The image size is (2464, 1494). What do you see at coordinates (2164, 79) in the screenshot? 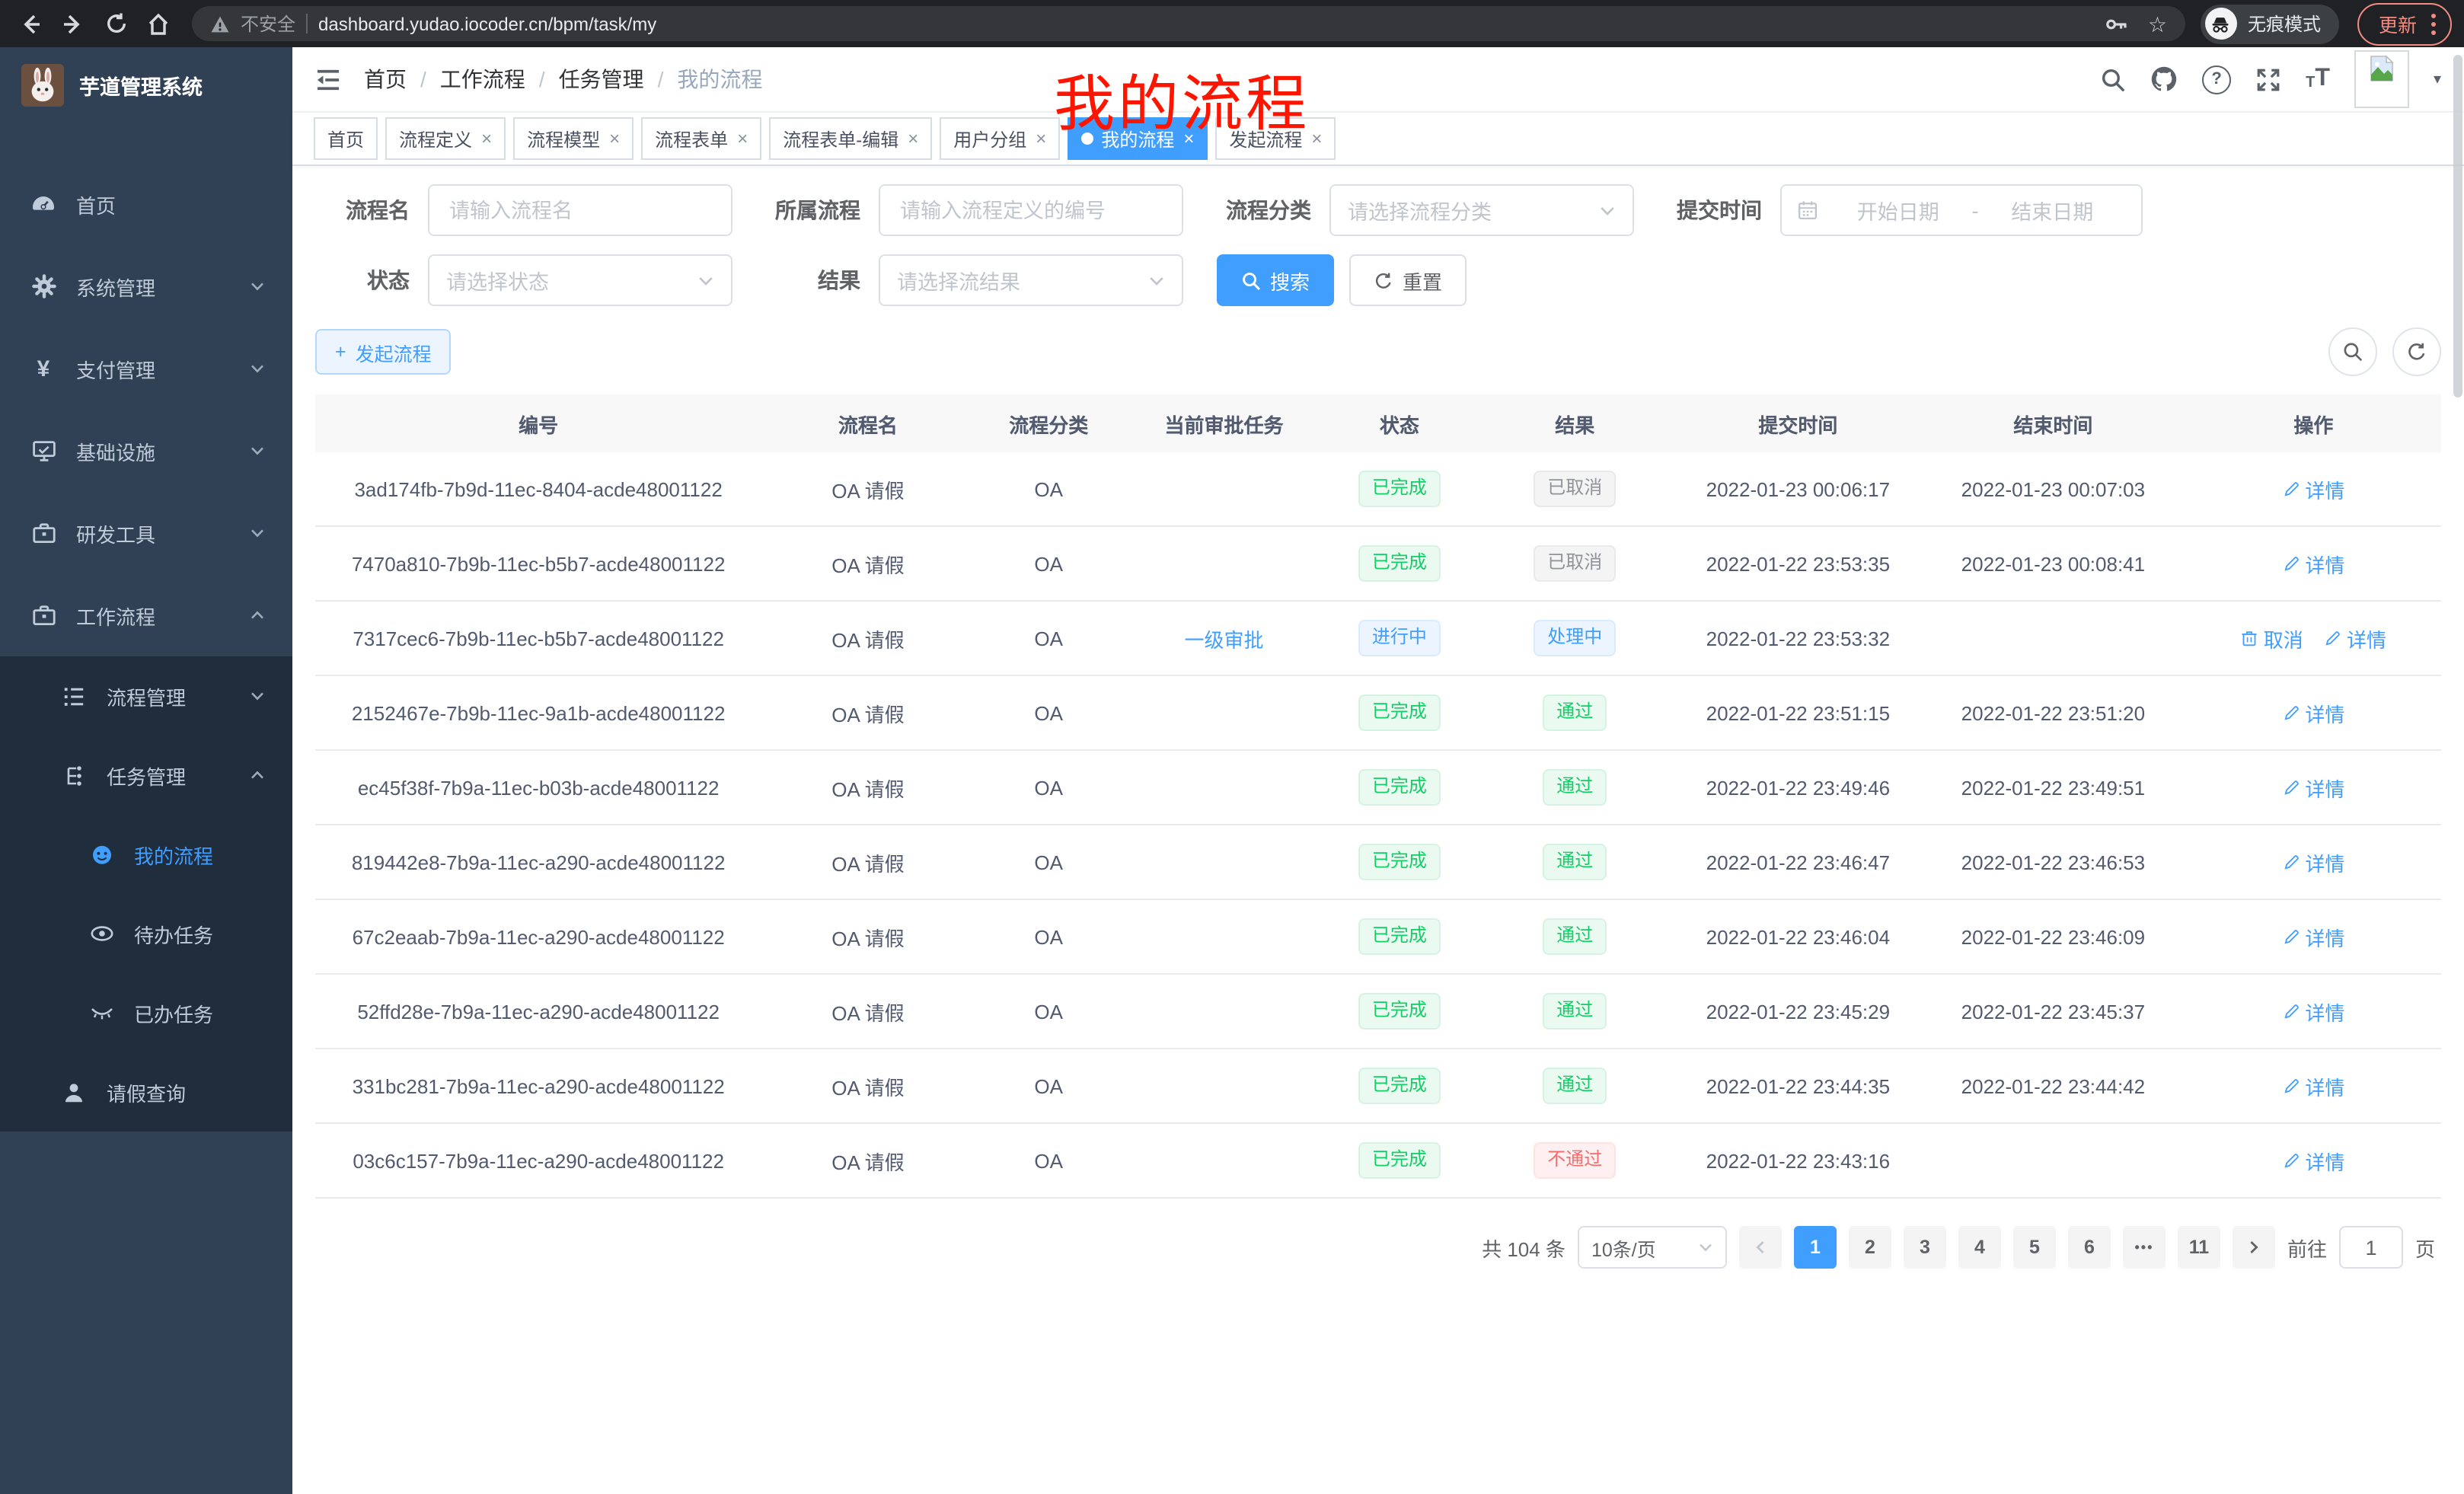
I see `github-icon` at bounding box center [2164, 79].